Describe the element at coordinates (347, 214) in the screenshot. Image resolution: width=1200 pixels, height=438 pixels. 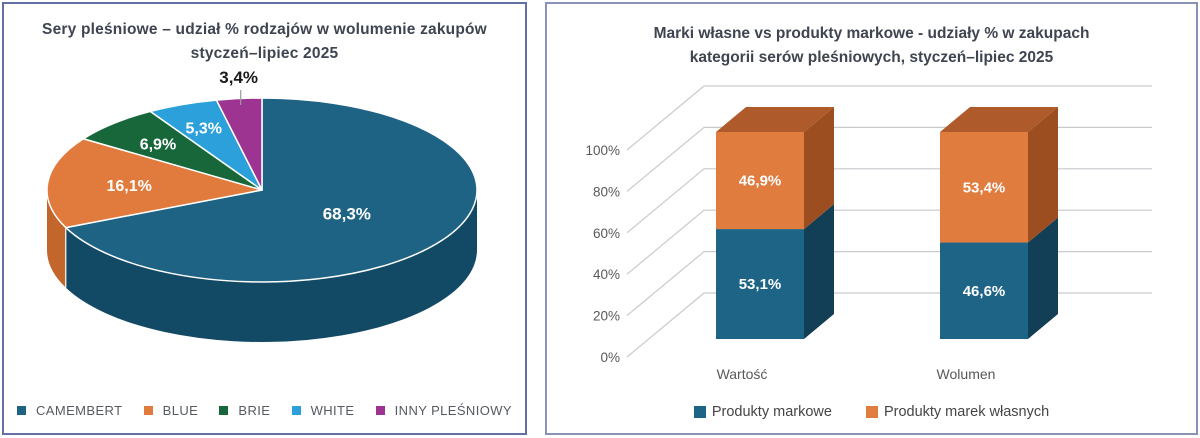
I see `pie-data-label-camembert: 68,3%` at that location.